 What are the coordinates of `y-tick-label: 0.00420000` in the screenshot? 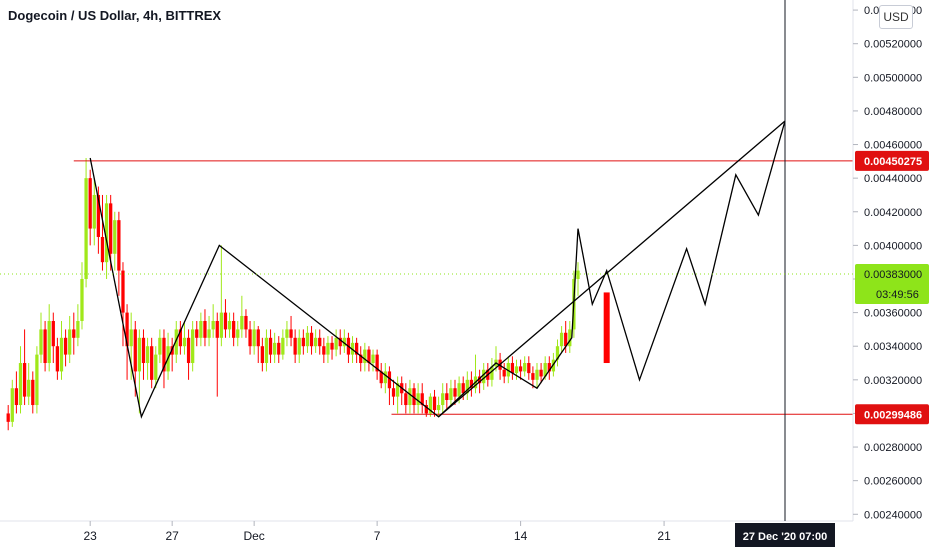 It's located at (893, 213).